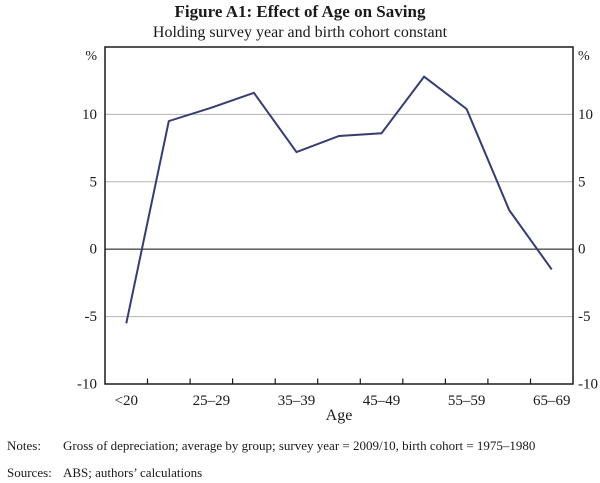 This screenshot has height=483, width=600. What do you see at coordinates (24, 445) in the screenshot?
I see `notes-label: Notes:` at bounding box center [24, 445].